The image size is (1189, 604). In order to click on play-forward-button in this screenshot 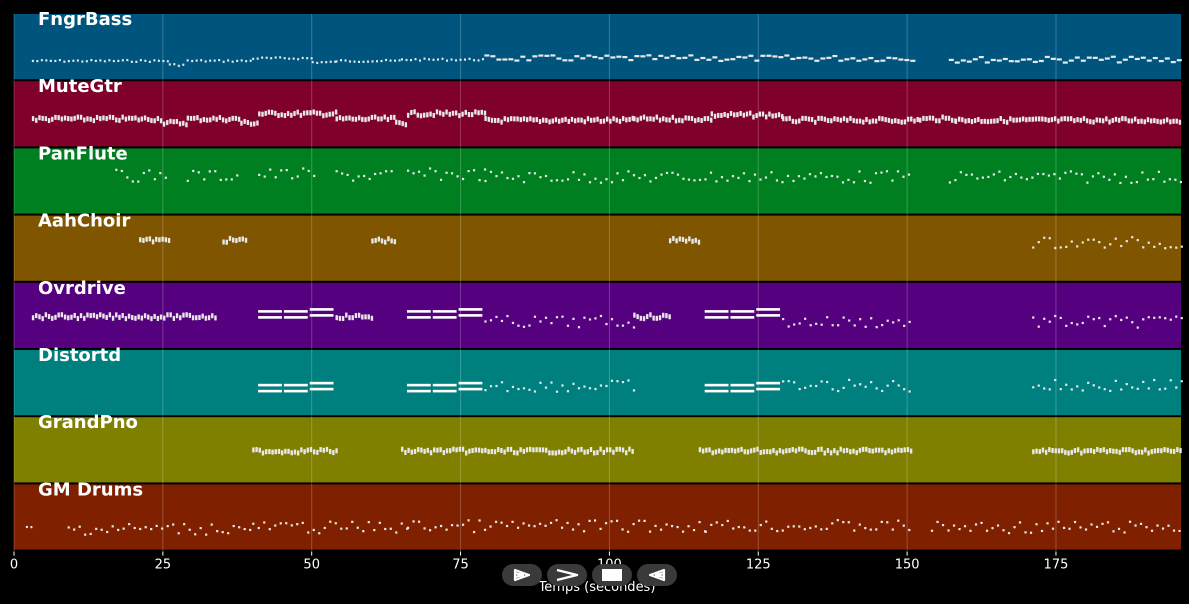, I will do `click(522, 575)`.